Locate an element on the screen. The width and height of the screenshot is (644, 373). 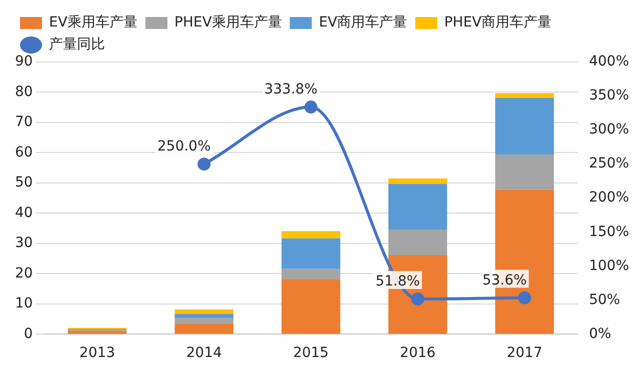
legend-label: 产量同比 is located at coordinates (77, 44).